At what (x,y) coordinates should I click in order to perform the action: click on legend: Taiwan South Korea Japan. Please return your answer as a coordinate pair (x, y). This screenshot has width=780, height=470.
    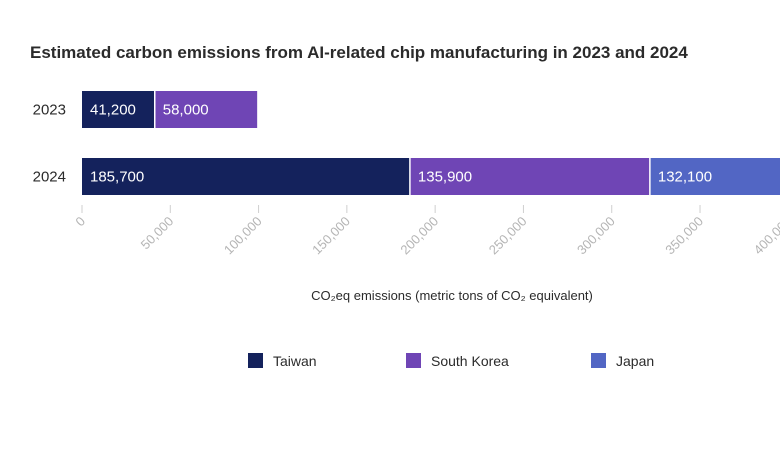
    Looking at the image, I should click on (451, 361).